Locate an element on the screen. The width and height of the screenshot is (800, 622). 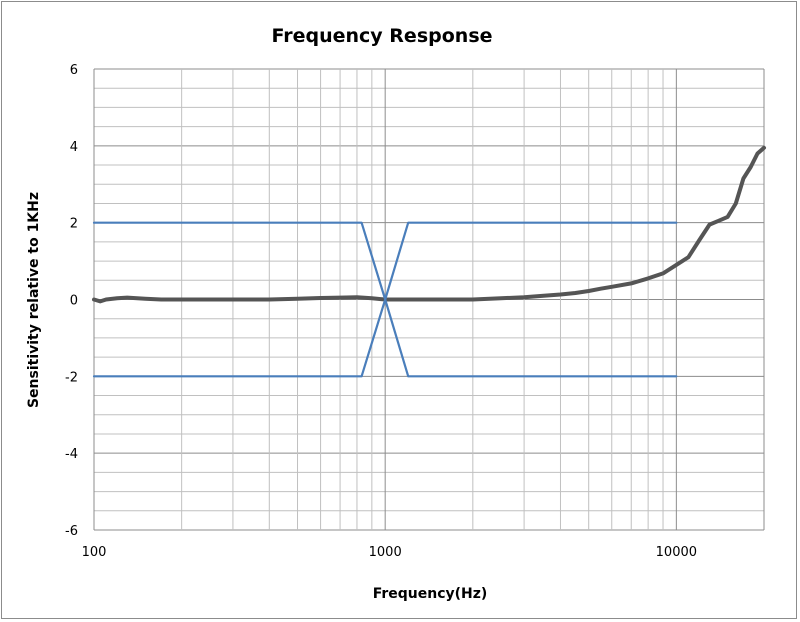
x-tick-label: 100 is located at coordinates (94, 552).